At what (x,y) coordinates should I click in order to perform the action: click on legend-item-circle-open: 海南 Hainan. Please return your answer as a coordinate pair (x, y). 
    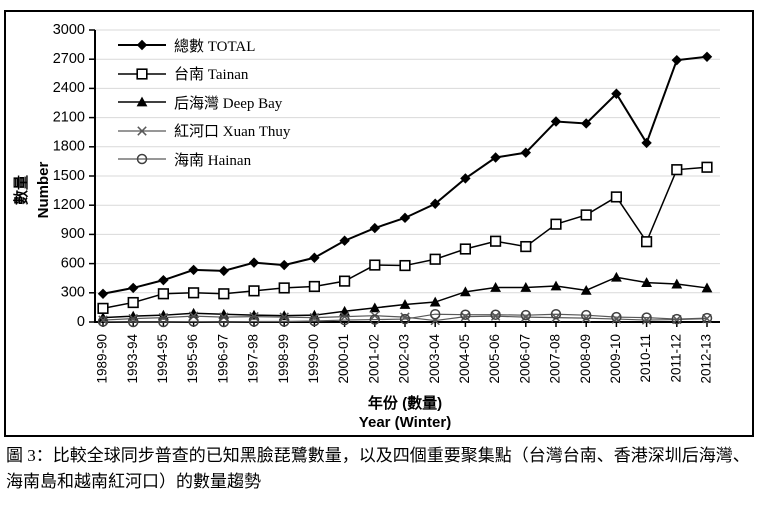
    Looking at the image, I should click on (203, 159).